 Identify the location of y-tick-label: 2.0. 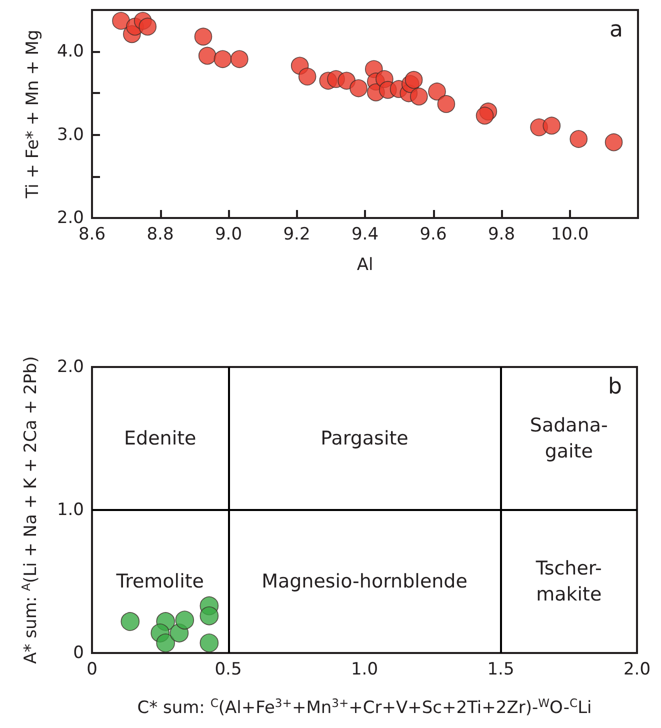
(70, 367).